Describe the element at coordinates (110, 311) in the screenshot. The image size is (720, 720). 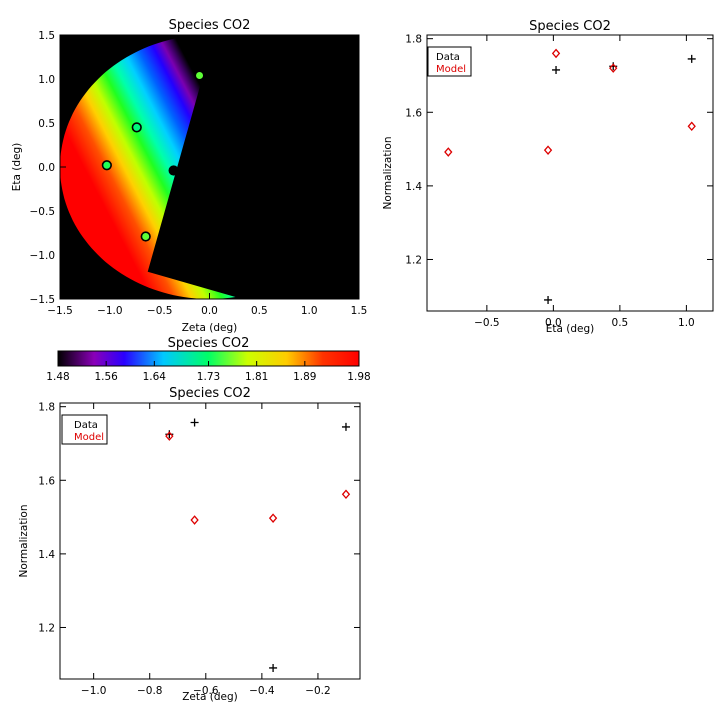
I see `map-xtick-label: −1.0` at that location.